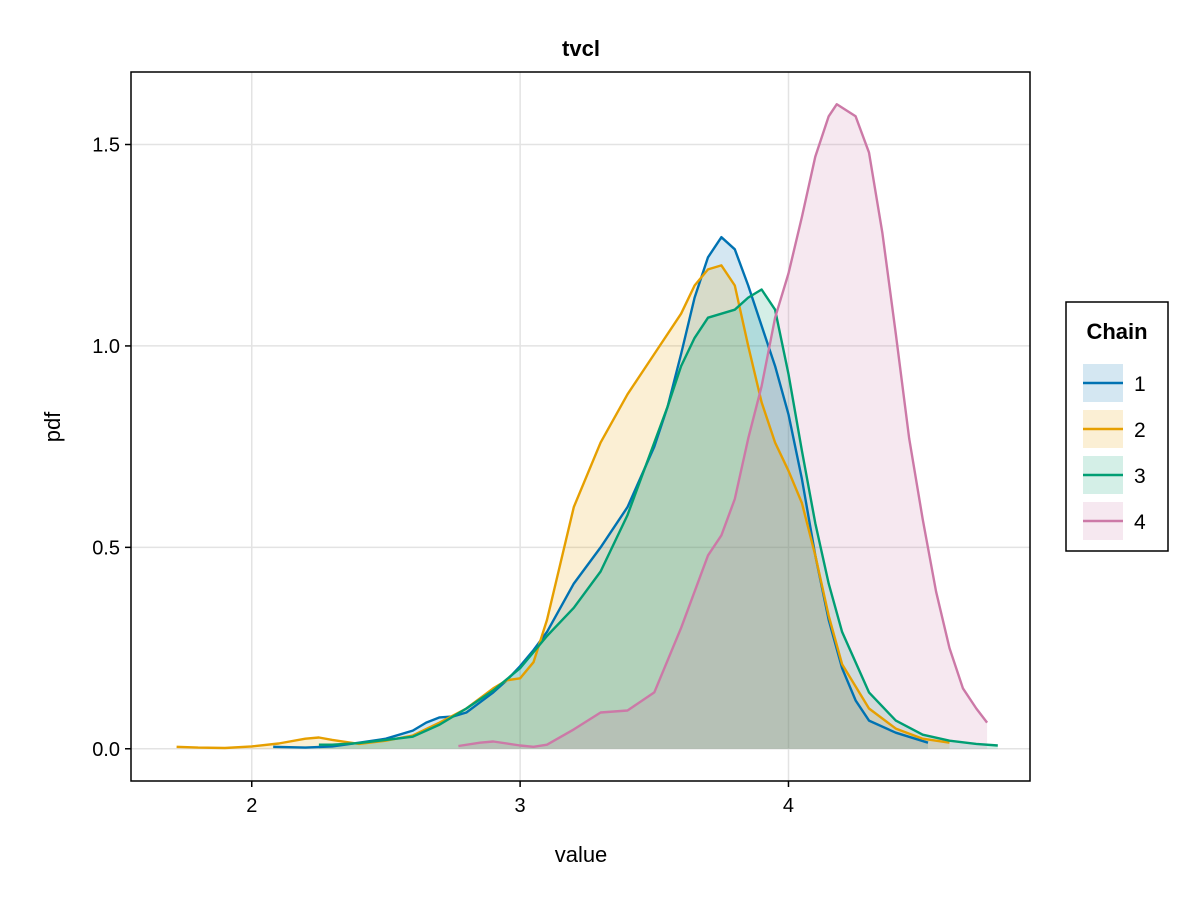  Describe the element at coordinates (1114, 521) in the screenshot. I see `legend-entry-chain-4: 4` at that location.